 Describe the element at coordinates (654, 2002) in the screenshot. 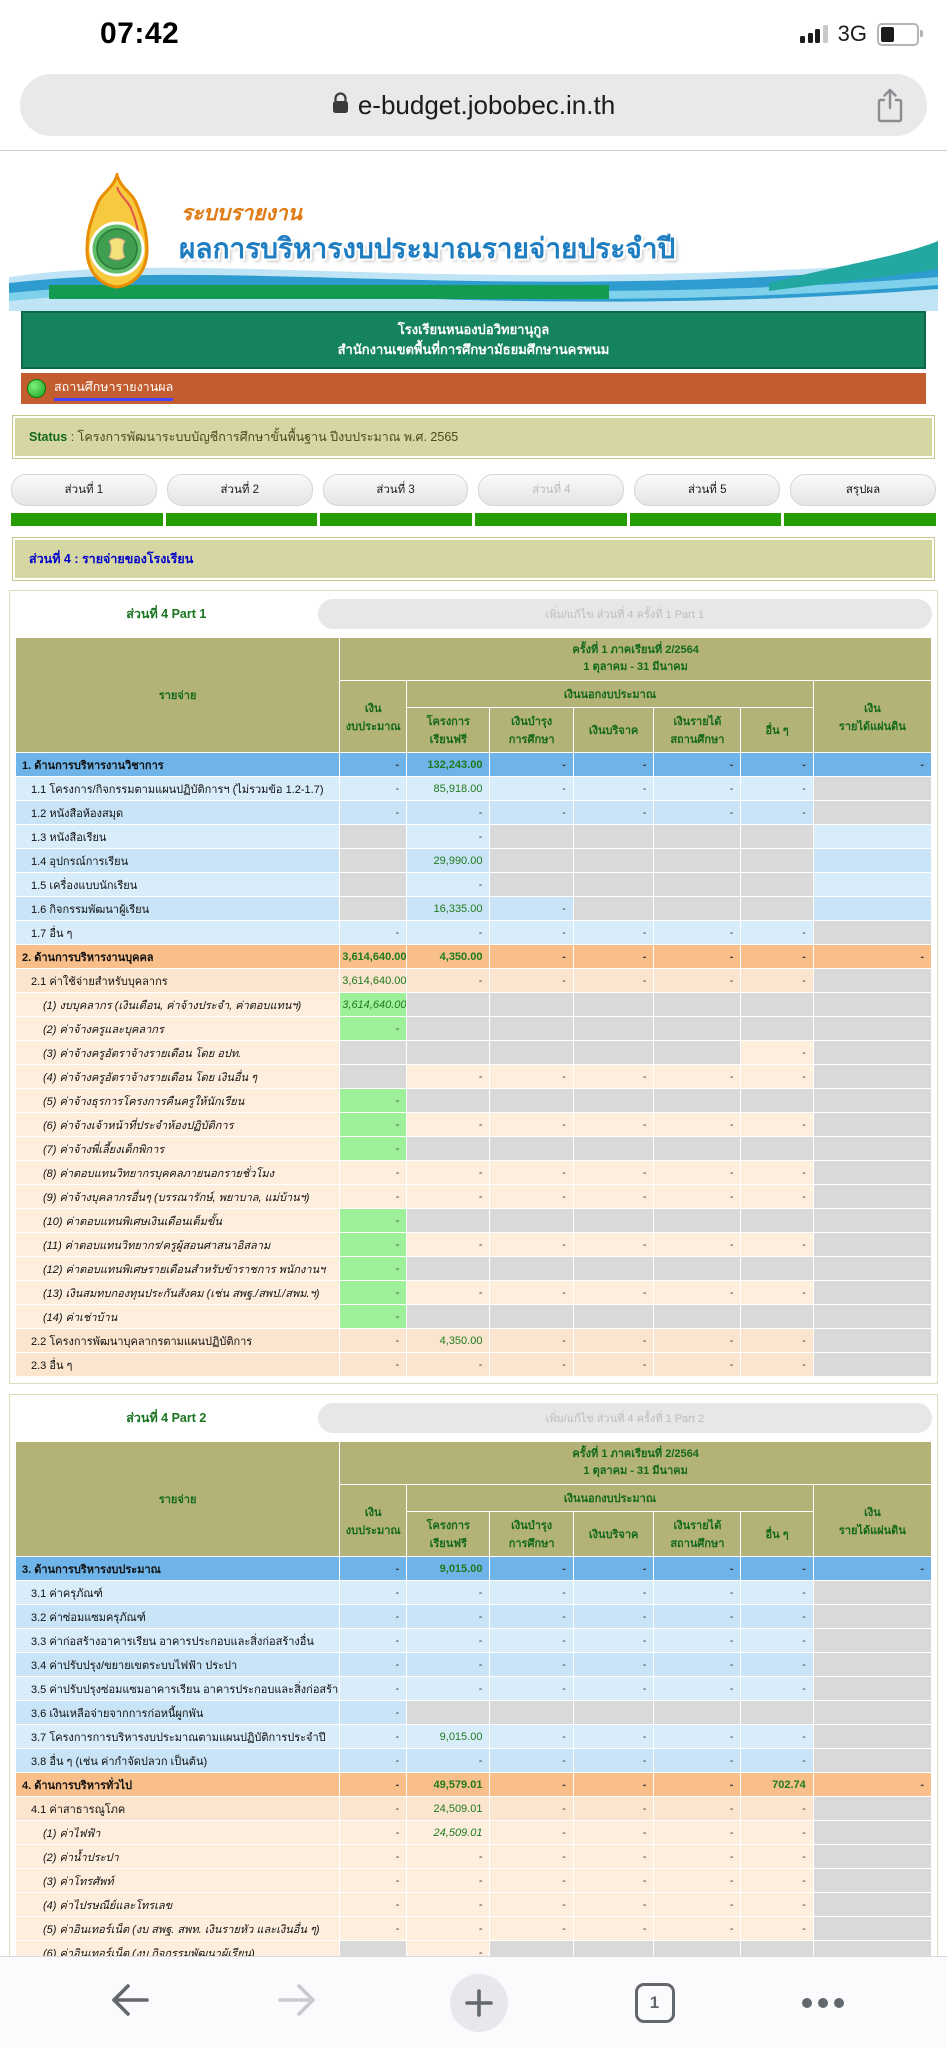

I see `tabs-button: 1` at that location.